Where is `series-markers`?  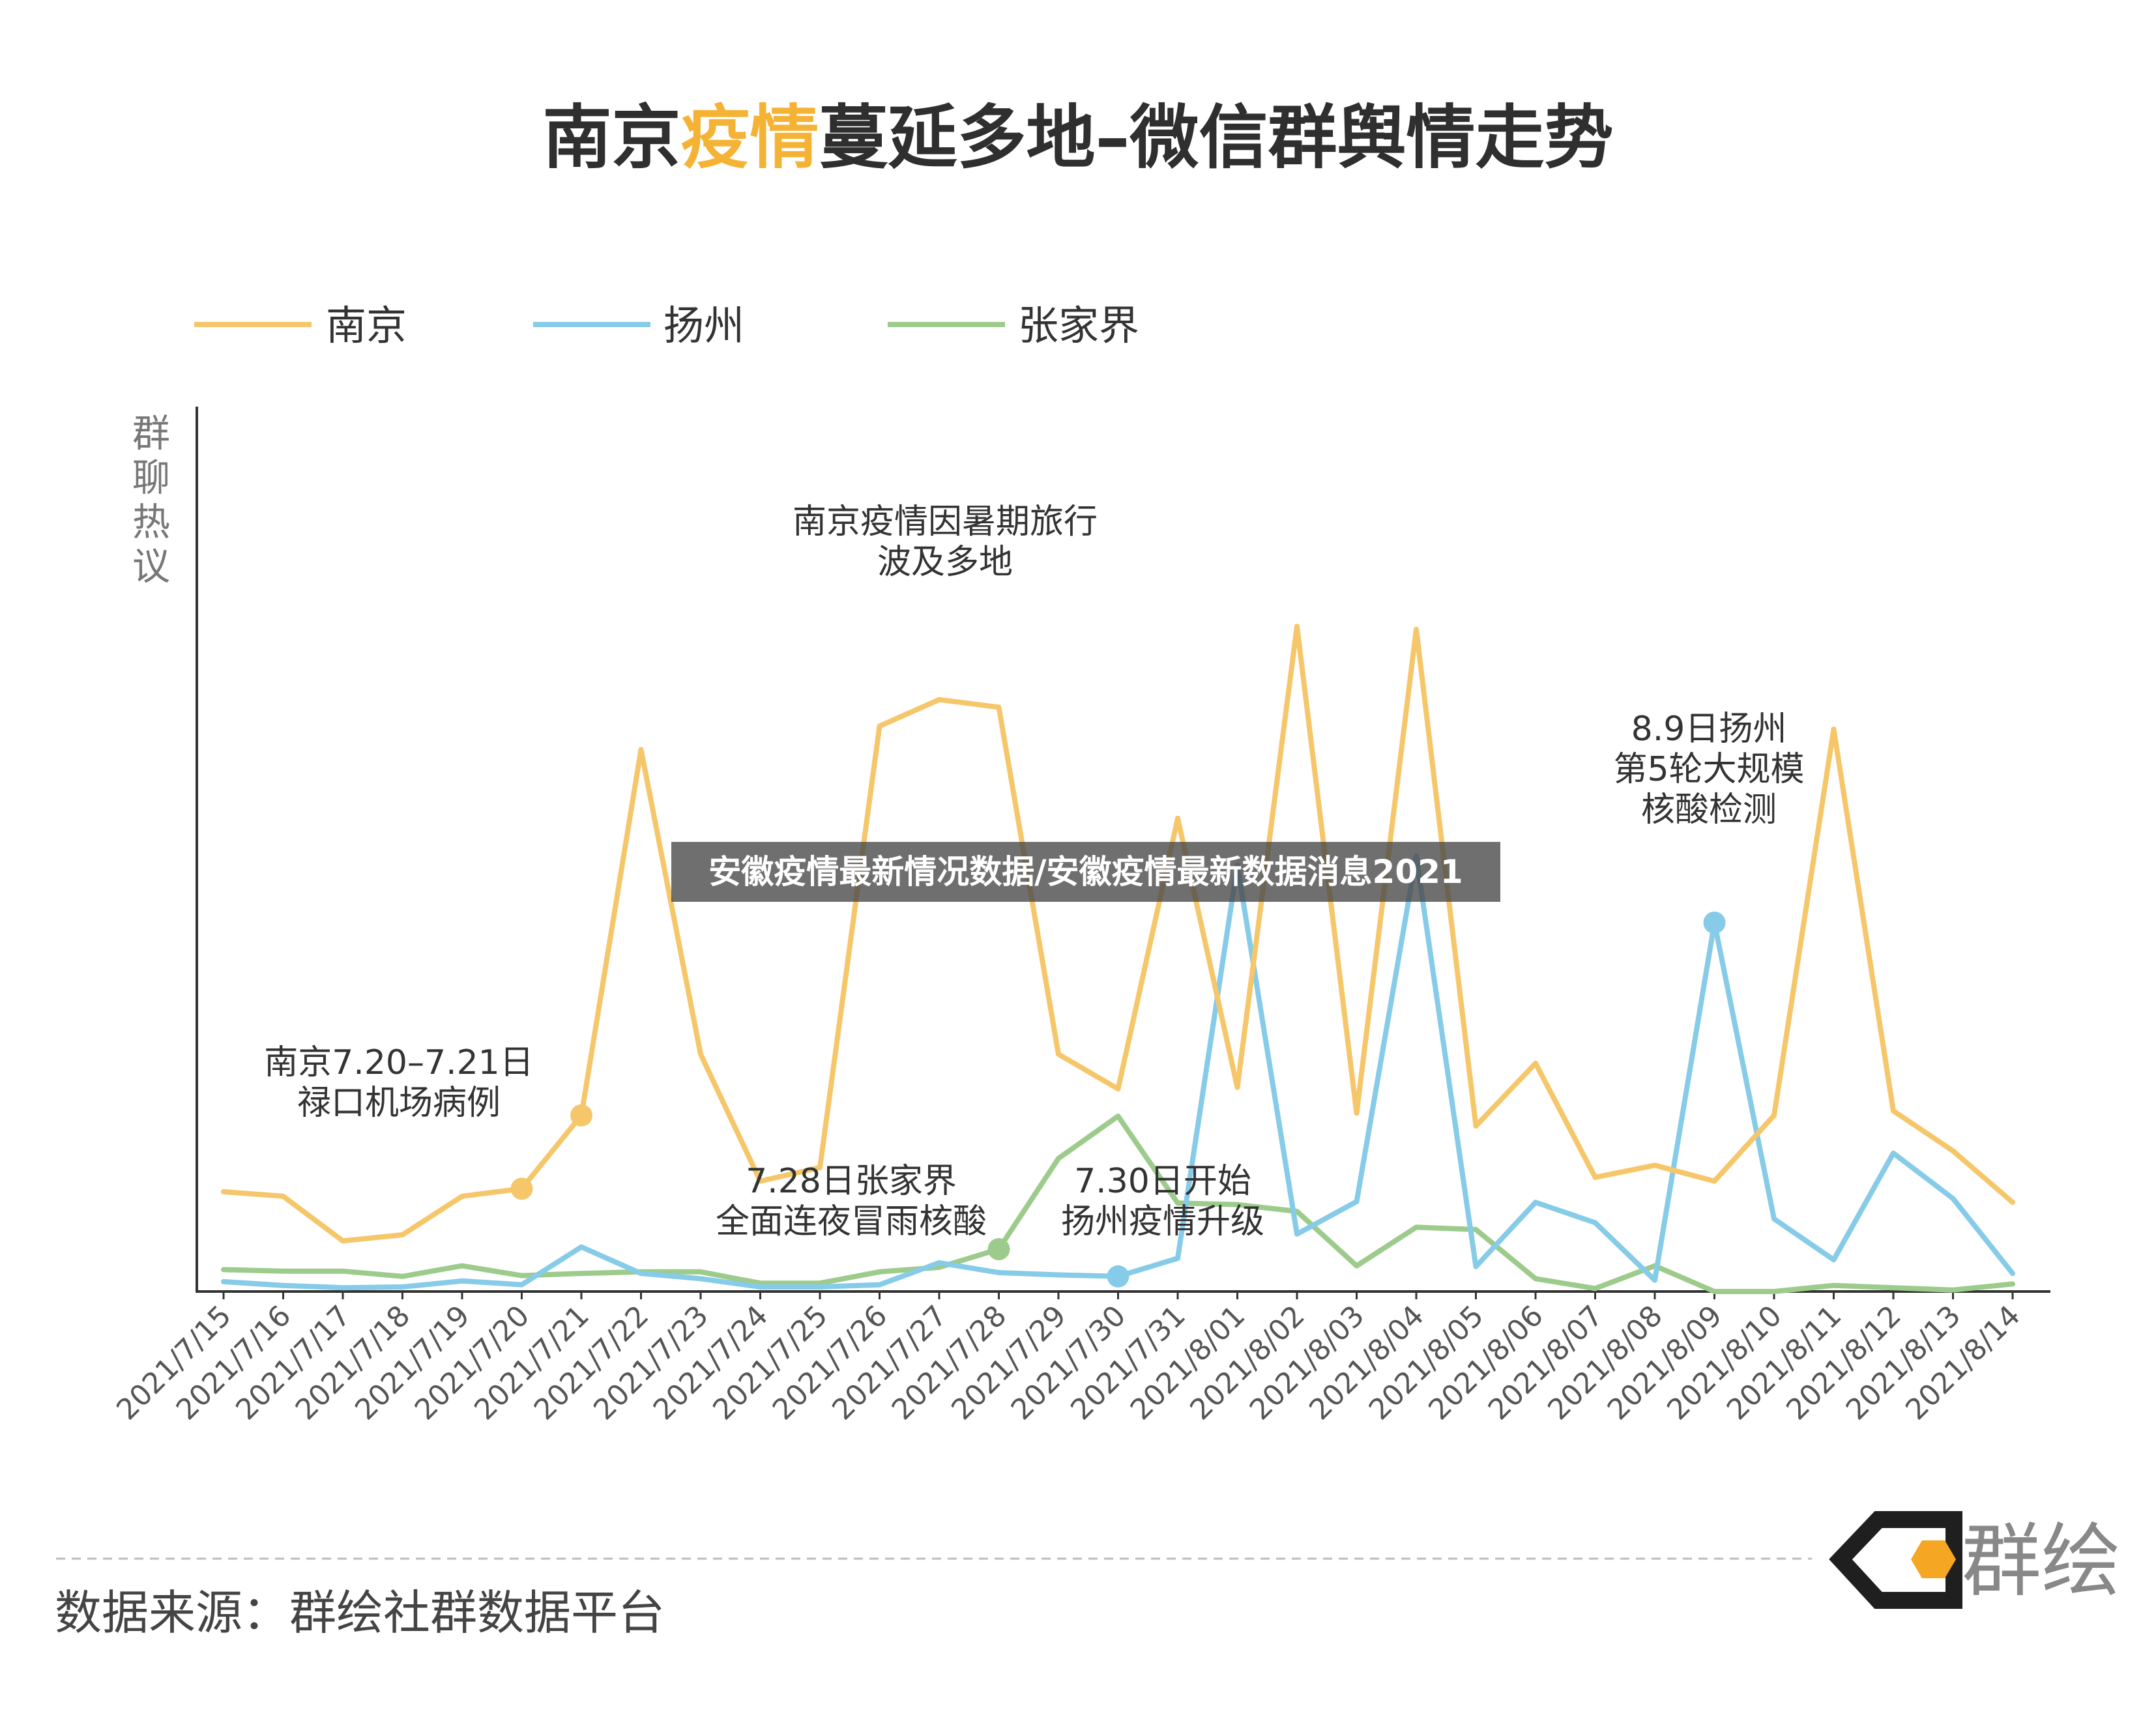
series-markers is located at coordinates (1118, 1099).